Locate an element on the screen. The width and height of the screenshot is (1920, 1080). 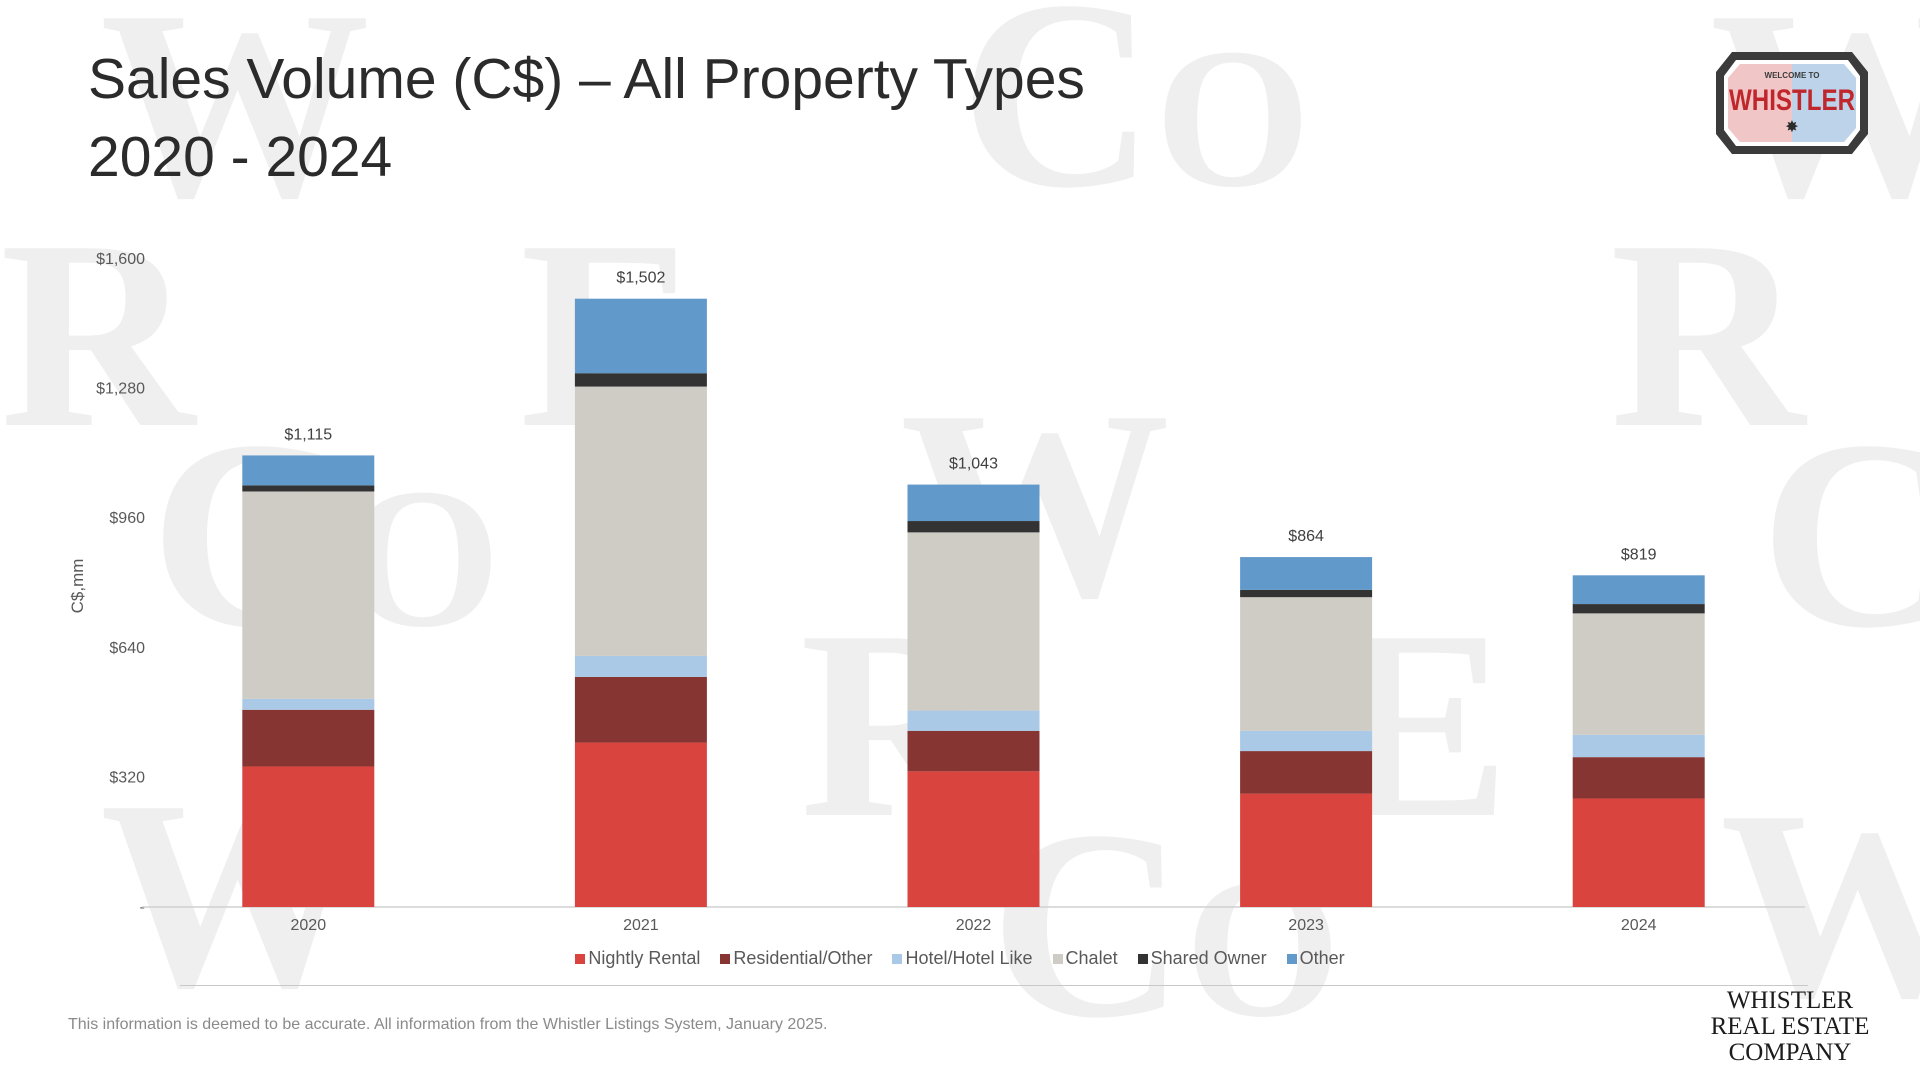
legend-label: Other is located at coordinates (1322, 958).